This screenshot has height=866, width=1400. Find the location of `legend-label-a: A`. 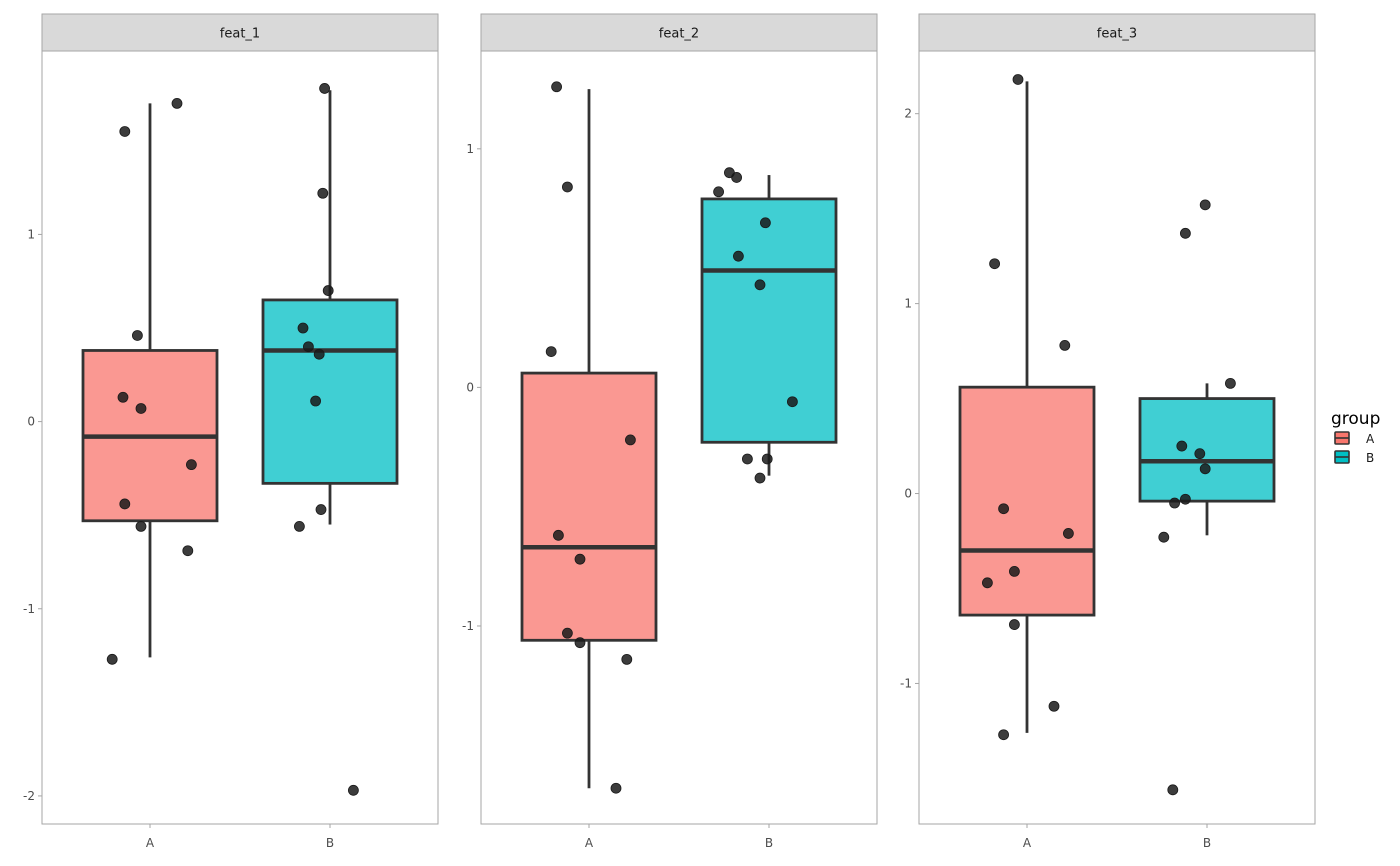

legend-label-a: A is located at coordinates (1370, 439).